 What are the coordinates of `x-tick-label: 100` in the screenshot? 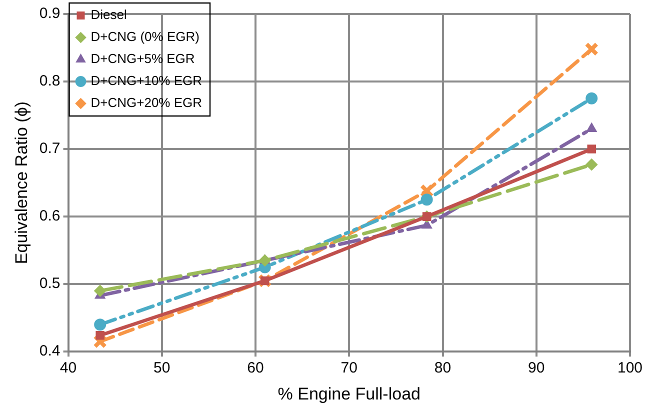 It's located at (630, 368).